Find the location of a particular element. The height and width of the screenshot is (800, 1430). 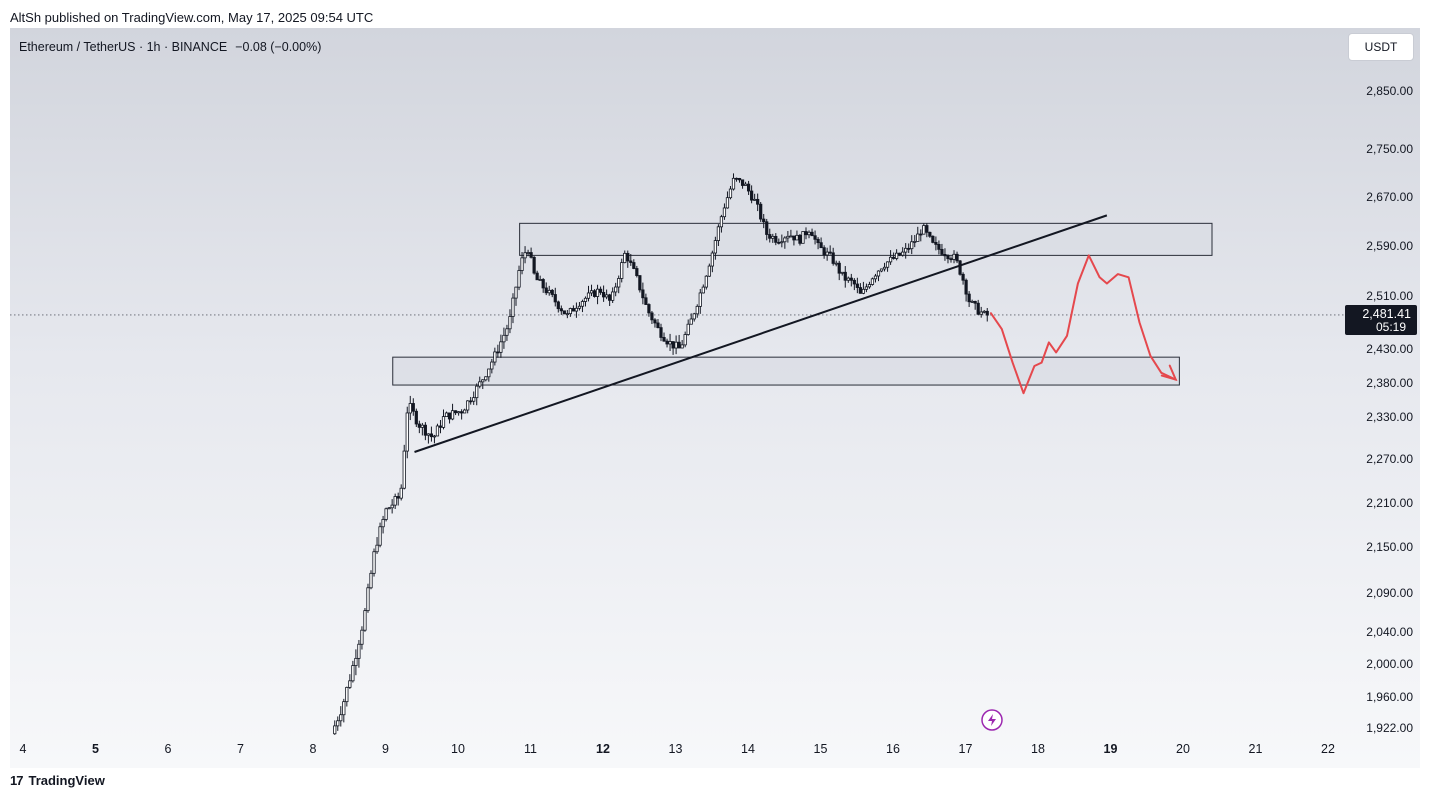

y-tick-label: 2,670.00 is located at coordinates (1389, 197).